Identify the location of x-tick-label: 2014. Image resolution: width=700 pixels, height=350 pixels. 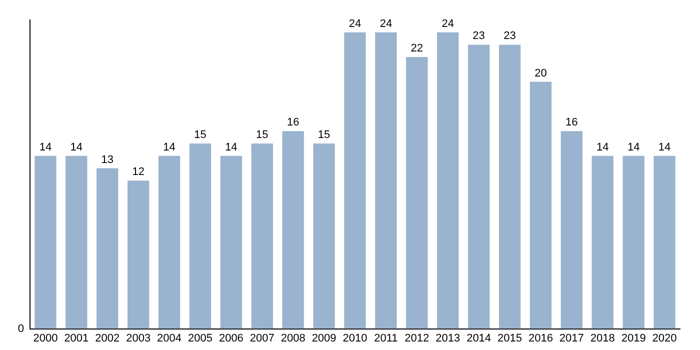
(479, 338).